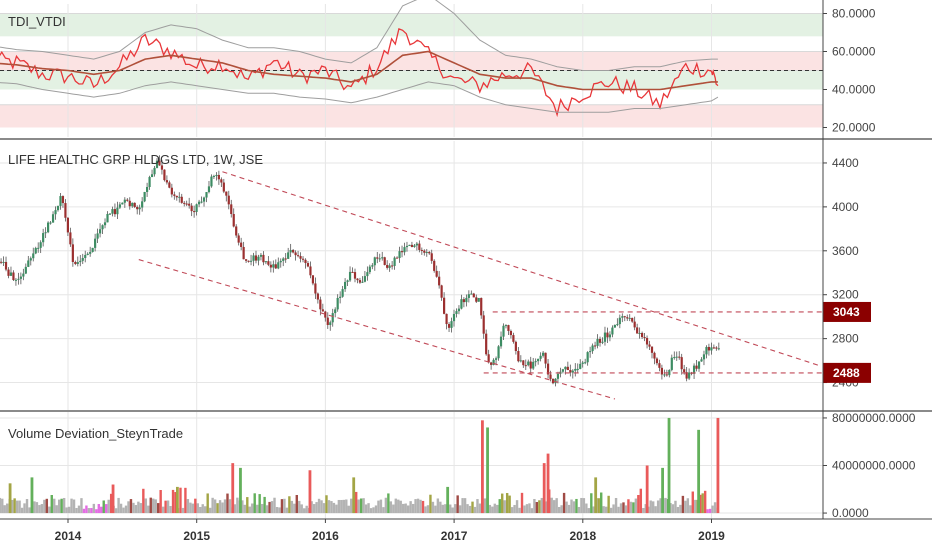 This screenshot has width=932, height=550. Describe the element at coordinates (454, 536) in the screenshot. I see `x-tick-label: 2017` at that location.